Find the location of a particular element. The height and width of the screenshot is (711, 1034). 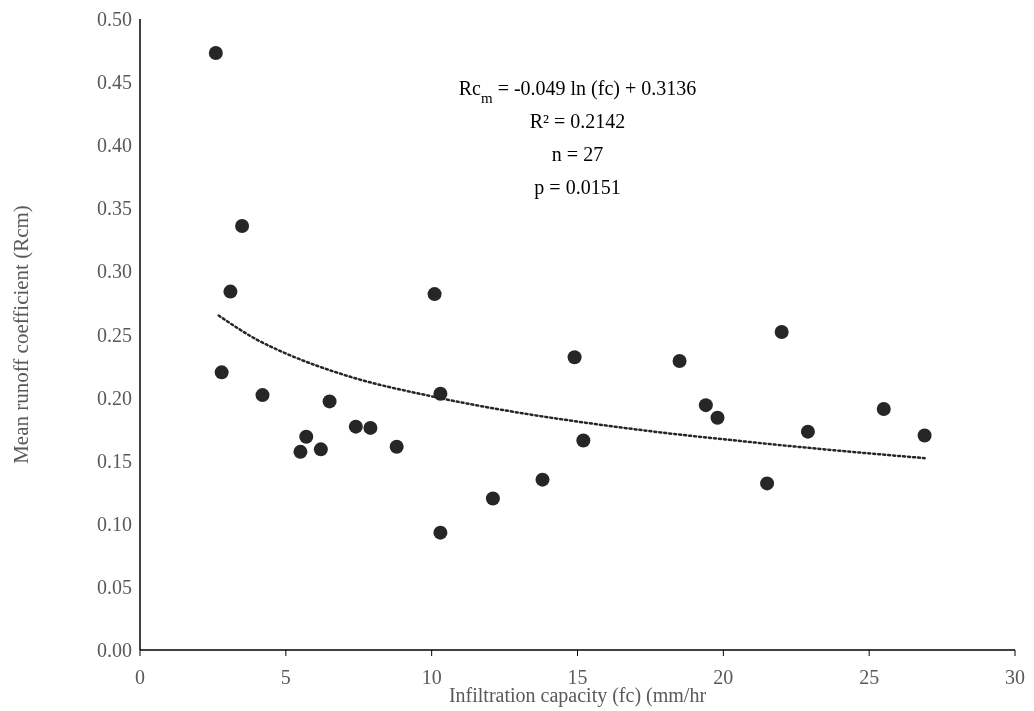

annotation: n = 27 is located at coordinates (577, 154).